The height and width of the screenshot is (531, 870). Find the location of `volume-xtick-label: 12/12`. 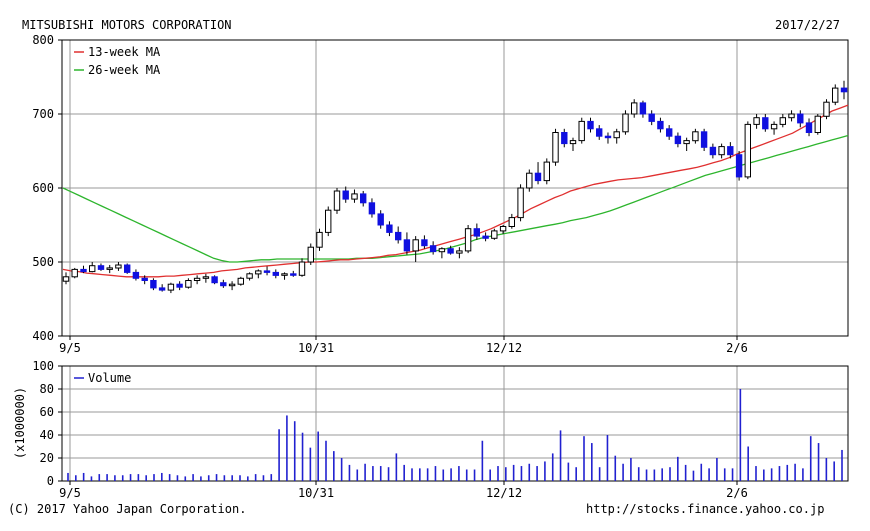

volume-xtick-label: 12/12 is located at coordinates (504, 493).